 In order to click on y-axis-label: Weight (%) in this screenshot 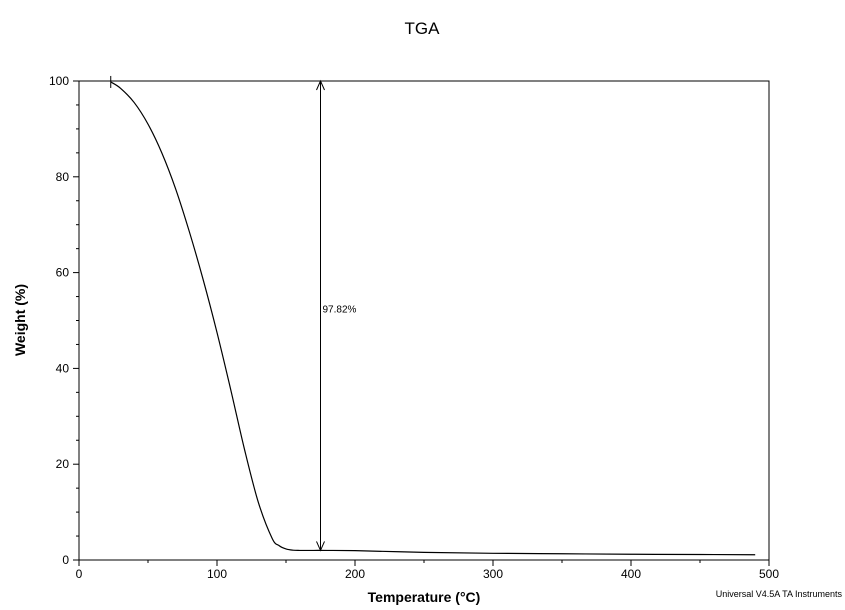, I will do `click(20, 320)`.